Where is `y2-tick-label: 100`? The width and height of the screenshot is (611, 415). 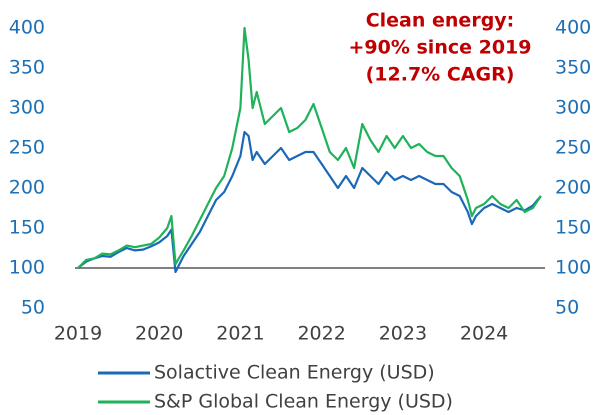 y2-tick-label: 100 is located at coordinates (573, 268).